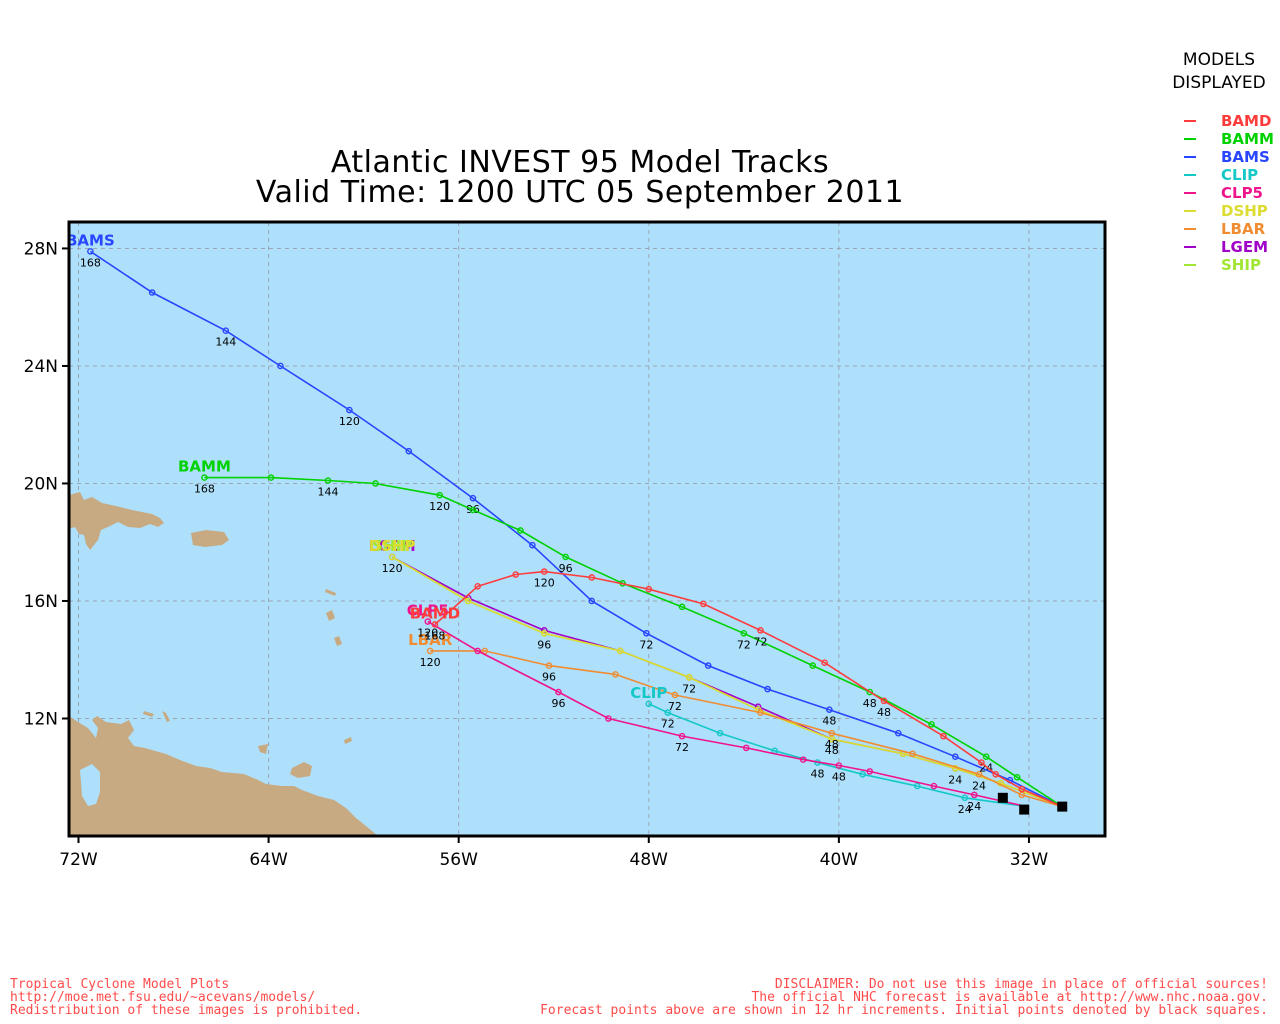 This screenshot has width=1280, height=1024. Describe the element at coordinates (90, 785) in the screenshot. I see `lake-maracaibo` at that location.